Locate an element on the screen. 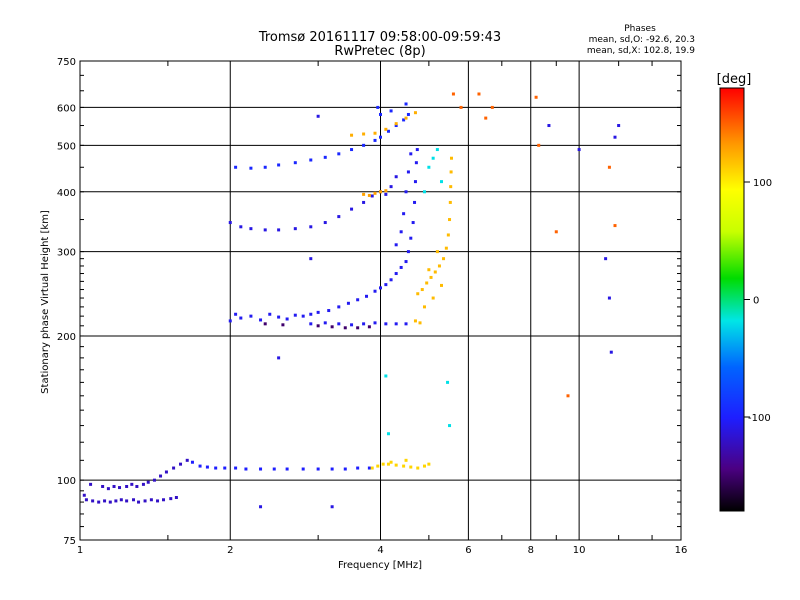  x-tick-label: 10 is located at coordinates (579, 550).